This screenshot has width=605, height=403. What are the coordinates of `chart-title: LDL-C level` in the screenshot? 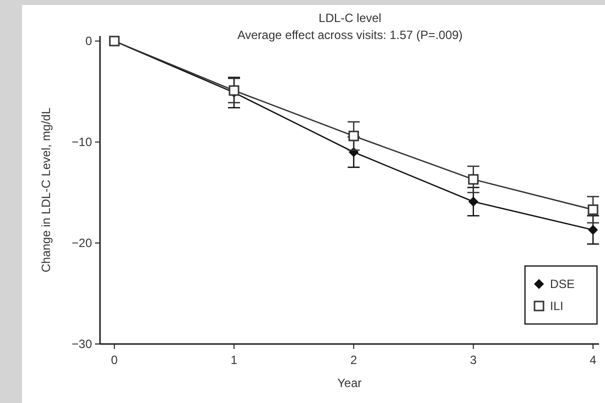 It's located at (350, 18).